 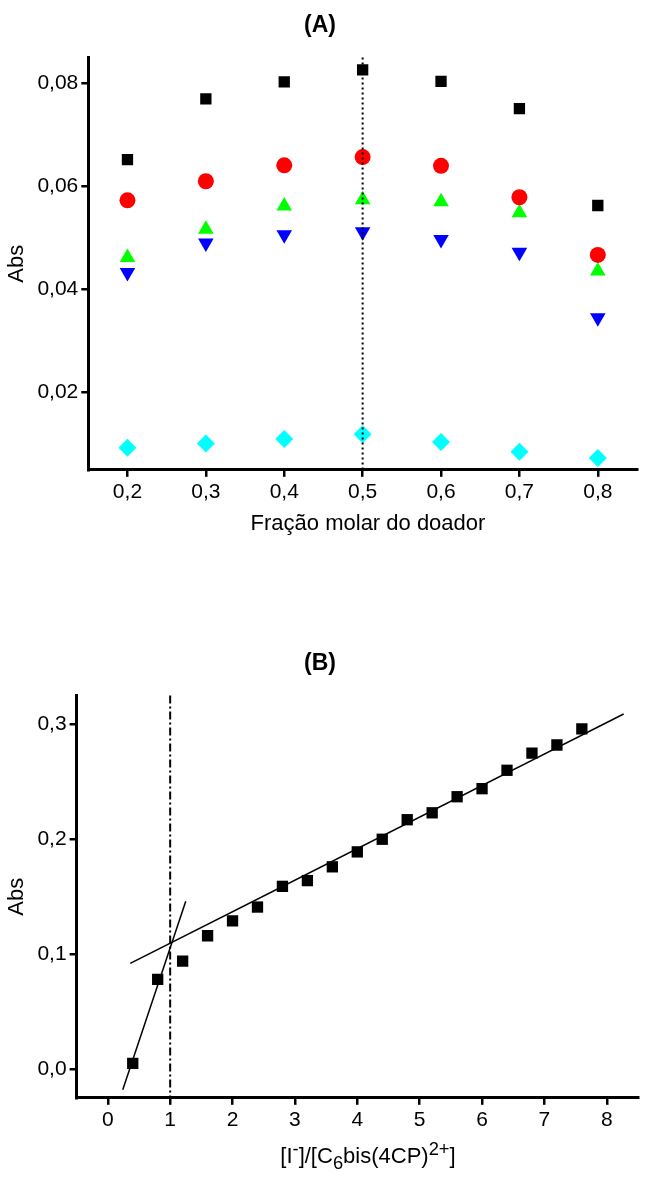 I want to click on x-tick-label: 0,2, so click(x=127, y=491).